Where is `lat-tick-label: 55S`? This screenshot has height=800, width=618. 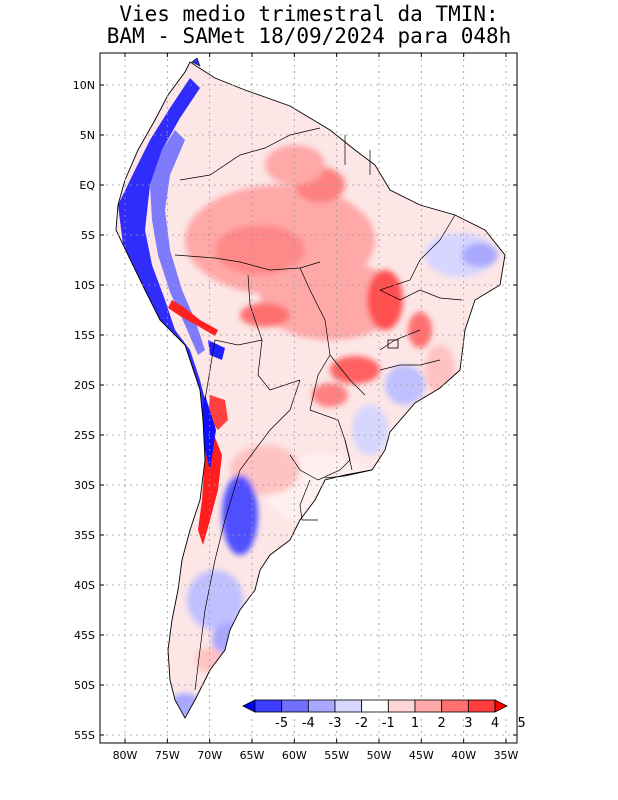 lat-tick-label: 55S is located at coordinates (84, 735).